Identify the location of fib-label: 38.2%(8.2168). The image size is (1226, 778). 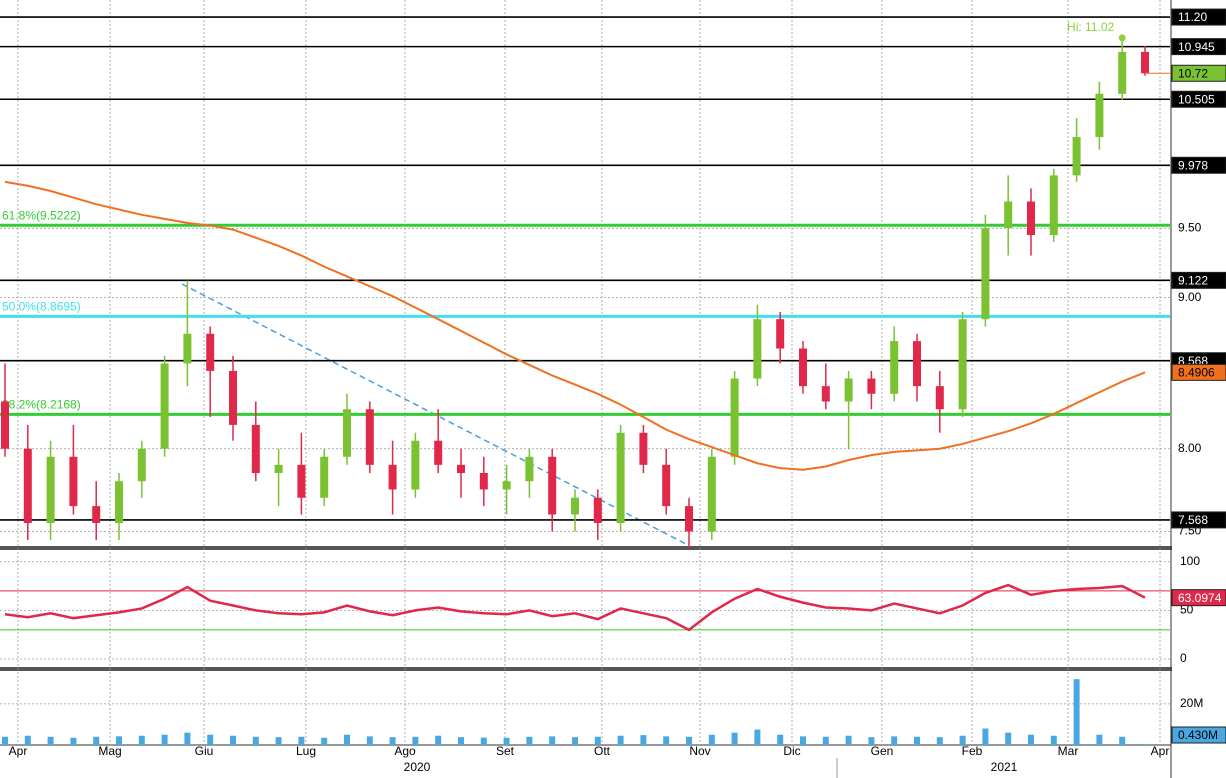
(41, 405).